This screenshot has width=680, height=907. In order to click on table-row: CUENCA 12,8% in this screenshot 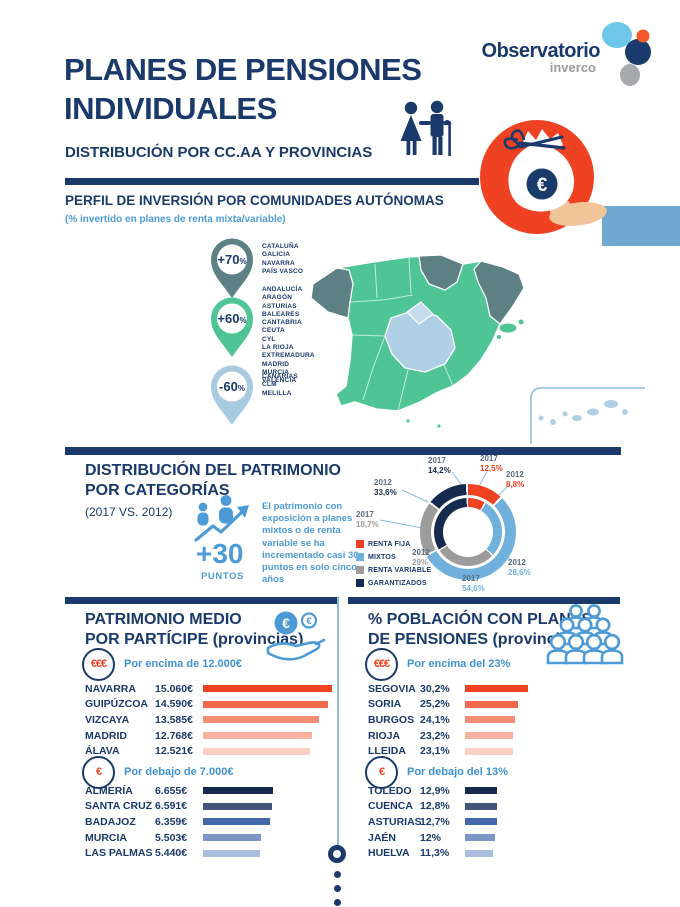, I will do `click(493, 807)`.